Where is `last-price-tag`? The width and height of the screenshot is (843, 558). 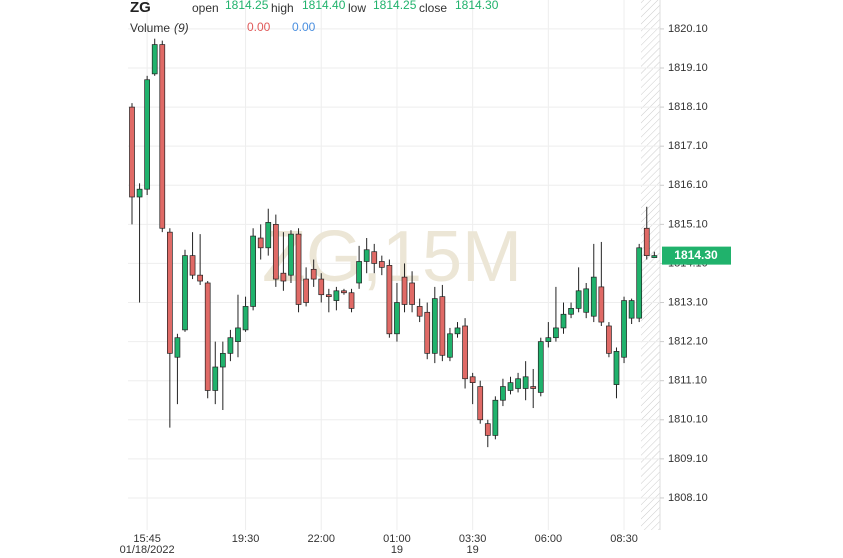
last-price-tag is located at coordinates (696, 255).